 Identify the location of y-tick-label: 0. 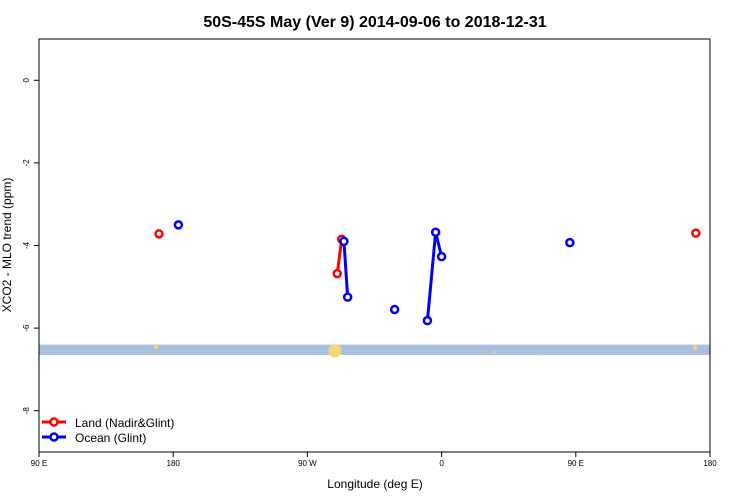
(26, 80).